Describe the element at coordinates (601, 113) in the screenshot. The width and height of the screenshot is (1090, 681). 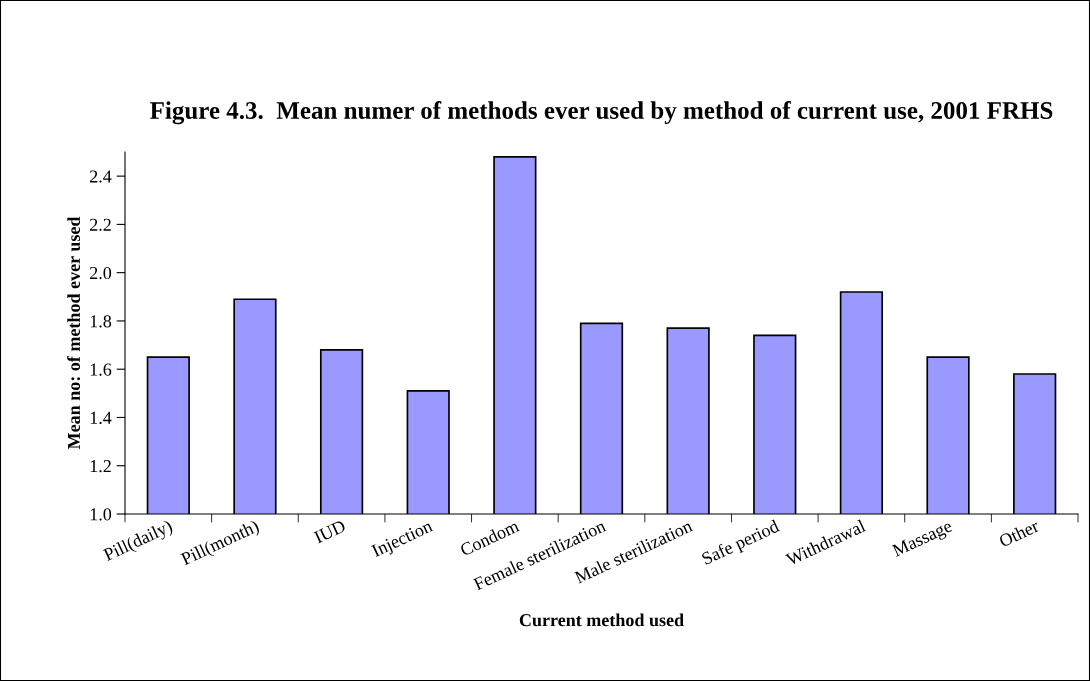
I see `chart-title: Figure 4.3. Mean numer of methods ever used by method of current use, 2001 FRHS` at that location.